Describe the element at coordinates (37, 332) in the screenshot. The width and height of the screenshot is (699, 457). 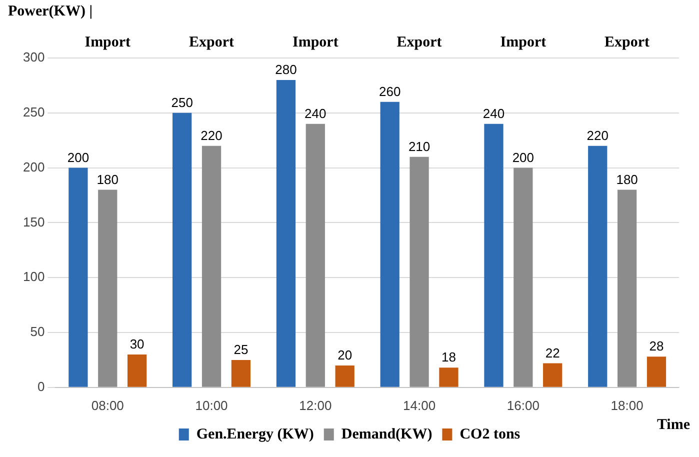
I see `y-tick-label: 50` at that location.